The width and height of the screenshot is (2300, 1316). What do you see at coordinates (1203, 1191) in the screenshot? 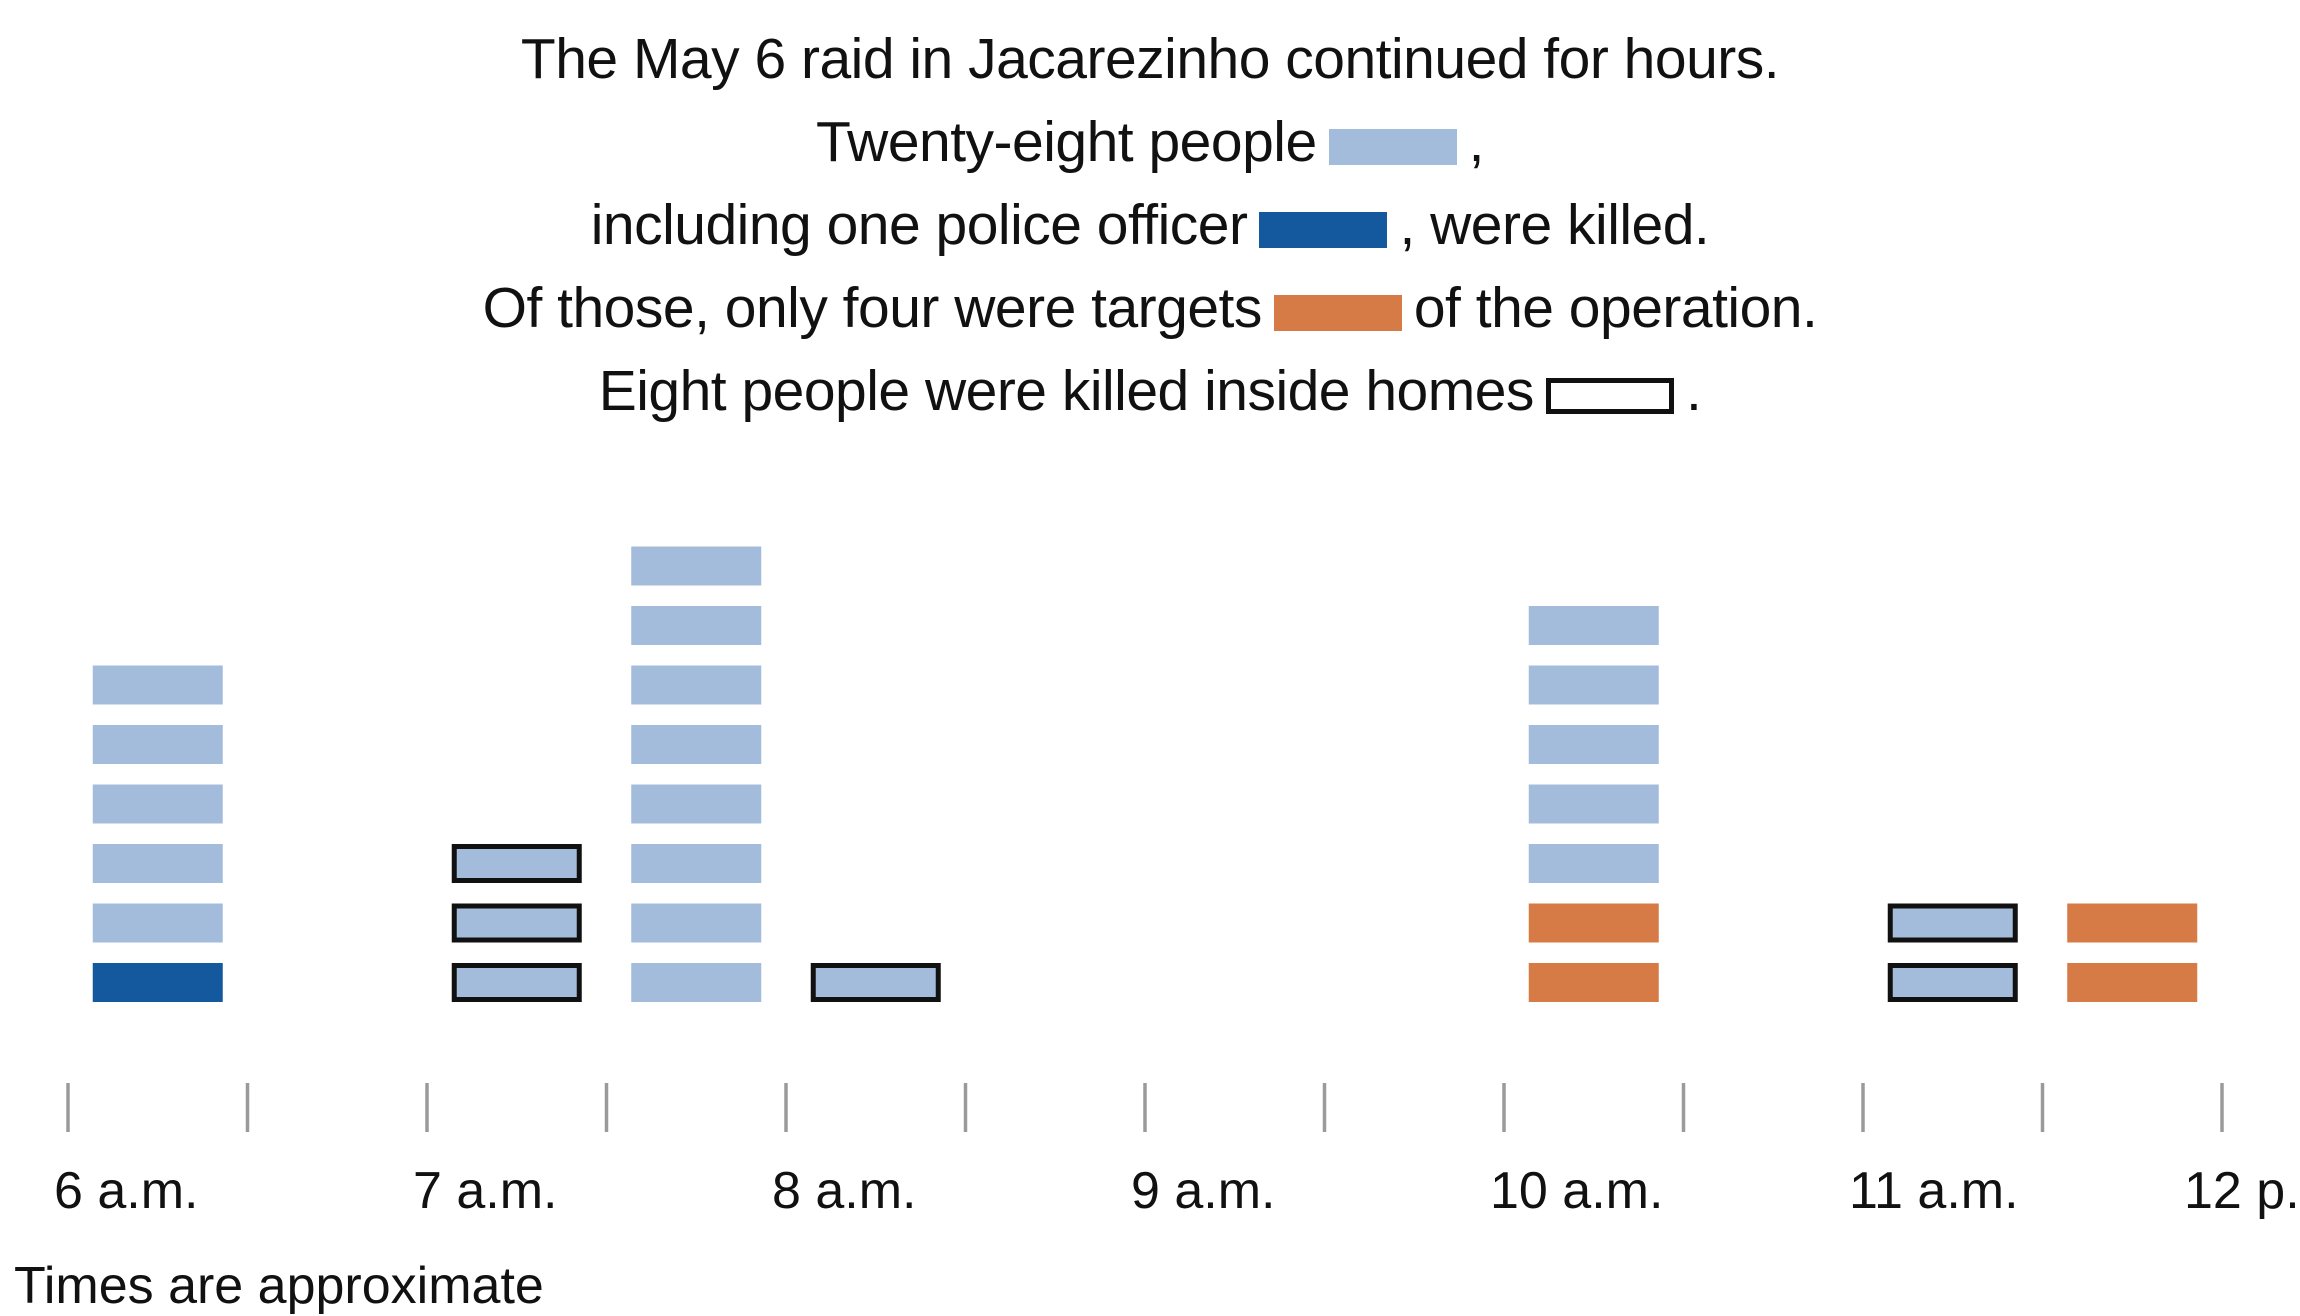
I see `tick-label: 9 a.m.` at bounding box center [1203, 1191].